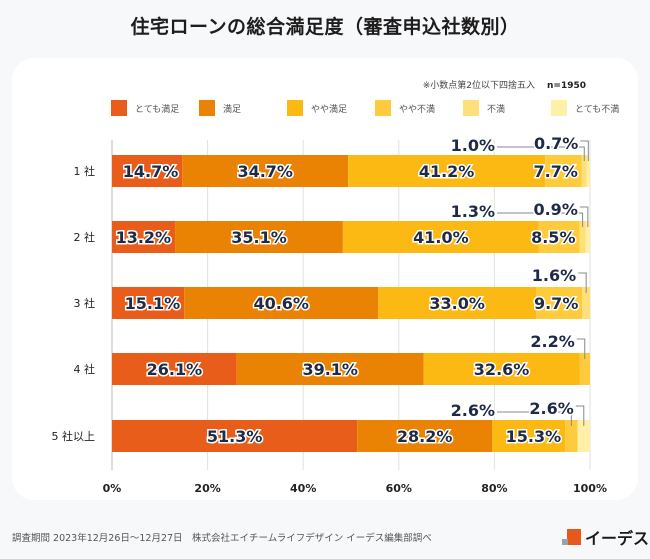 The width and height of the screenshot is (650, 559). I want to click on data-label: 35.1%, so click(259, 237).